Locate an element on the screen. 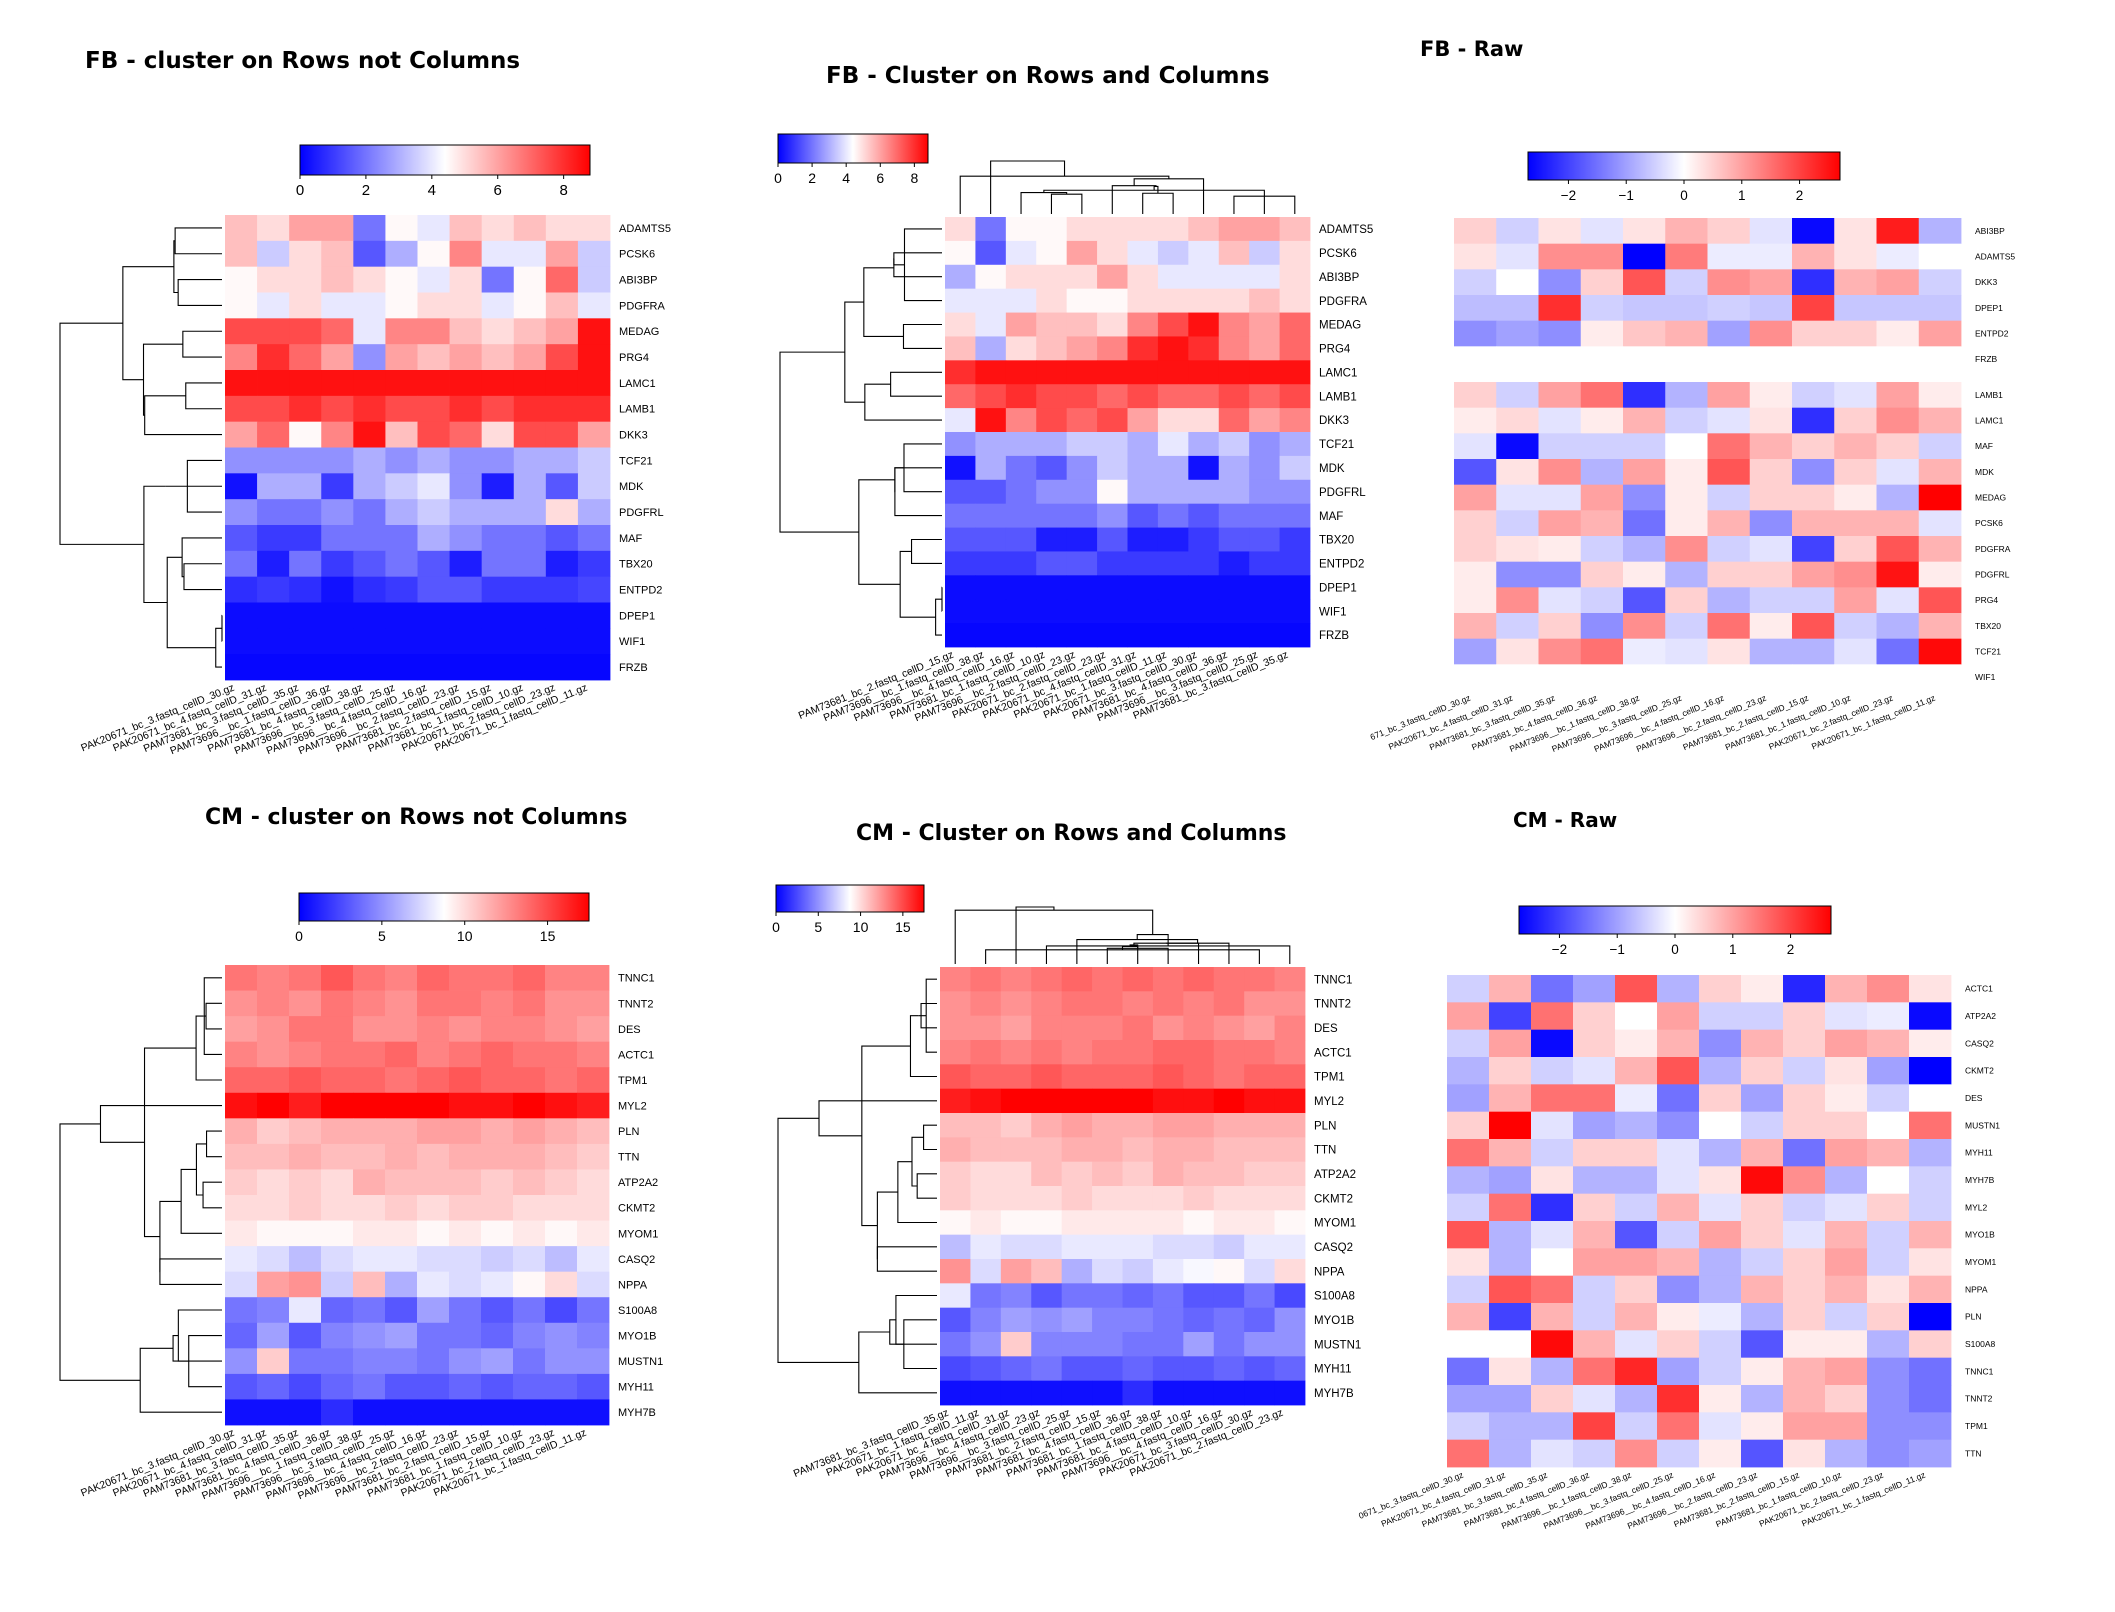 The height and width of the screenshot is (1612, 2115). column-dendrogram-branch is located at coordinates (1168, 954).